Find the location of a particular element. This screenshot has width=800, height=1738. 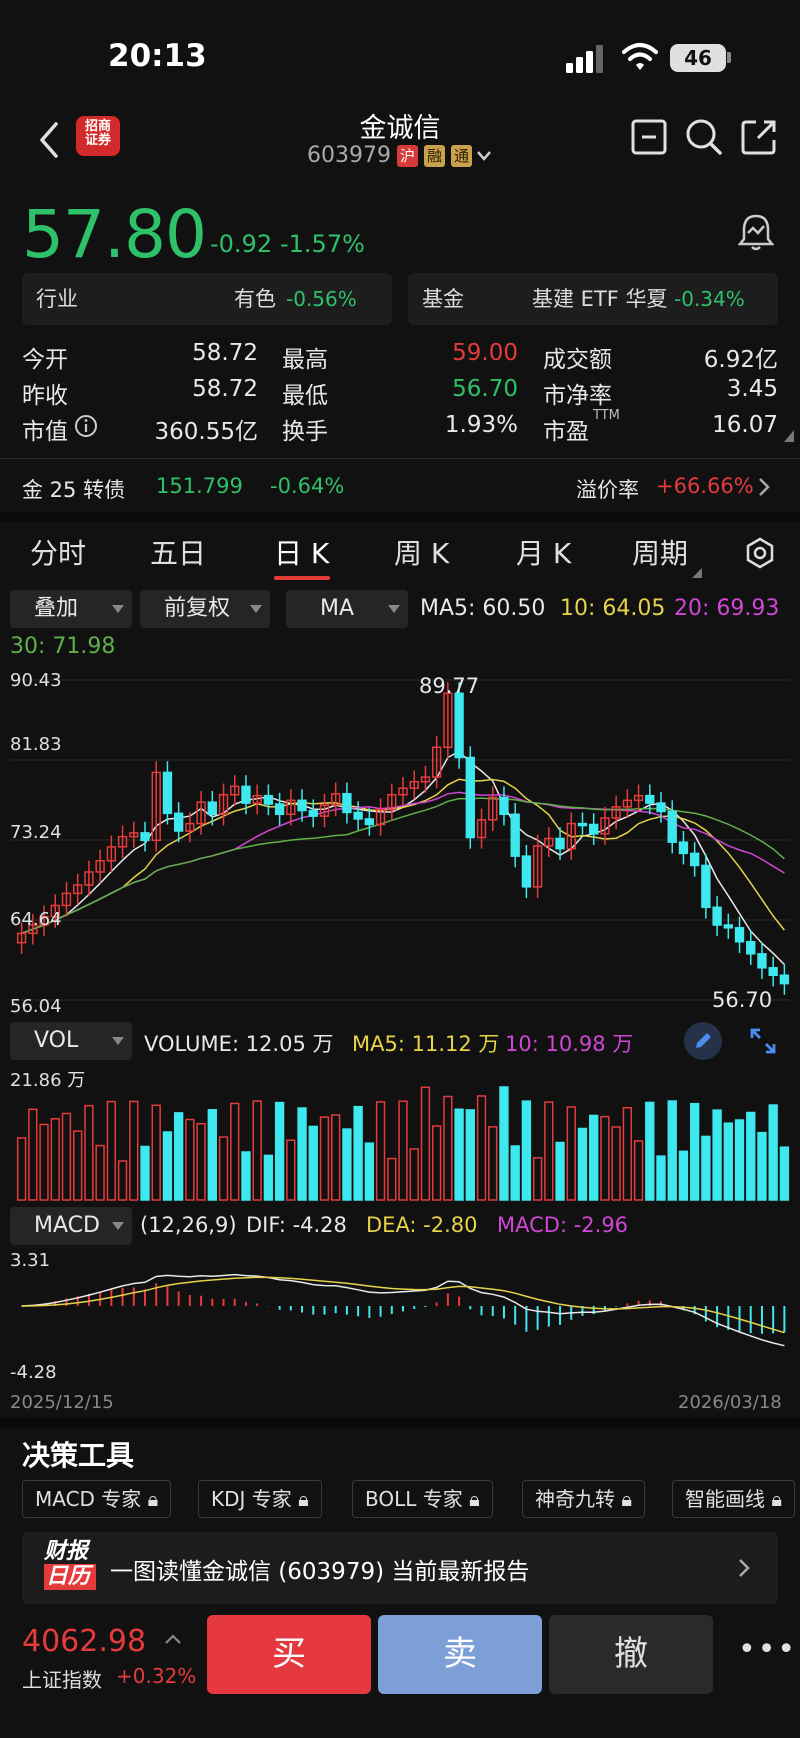

buy-button: 买 is located at coordinates (289, 1654).